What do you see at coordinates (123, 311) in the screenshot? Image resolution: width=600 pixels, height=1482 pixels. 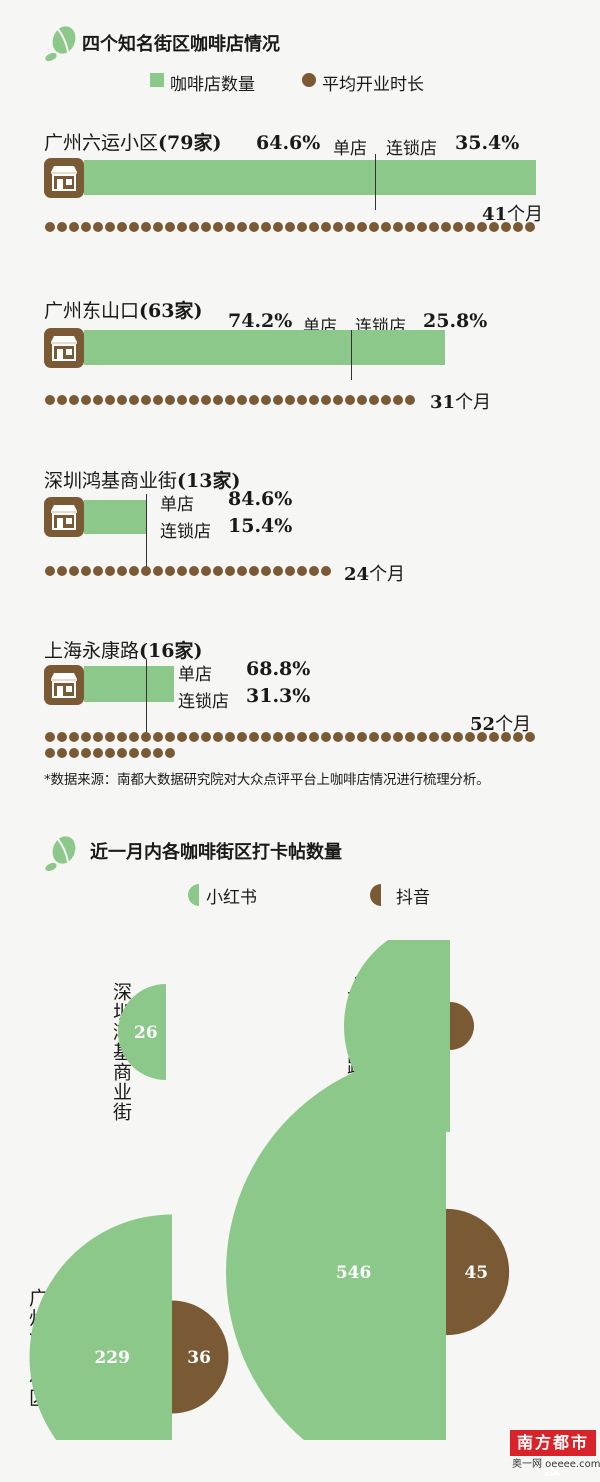 I see `street-title: 广州东山口(63家)` at bounding box center [123, 311].